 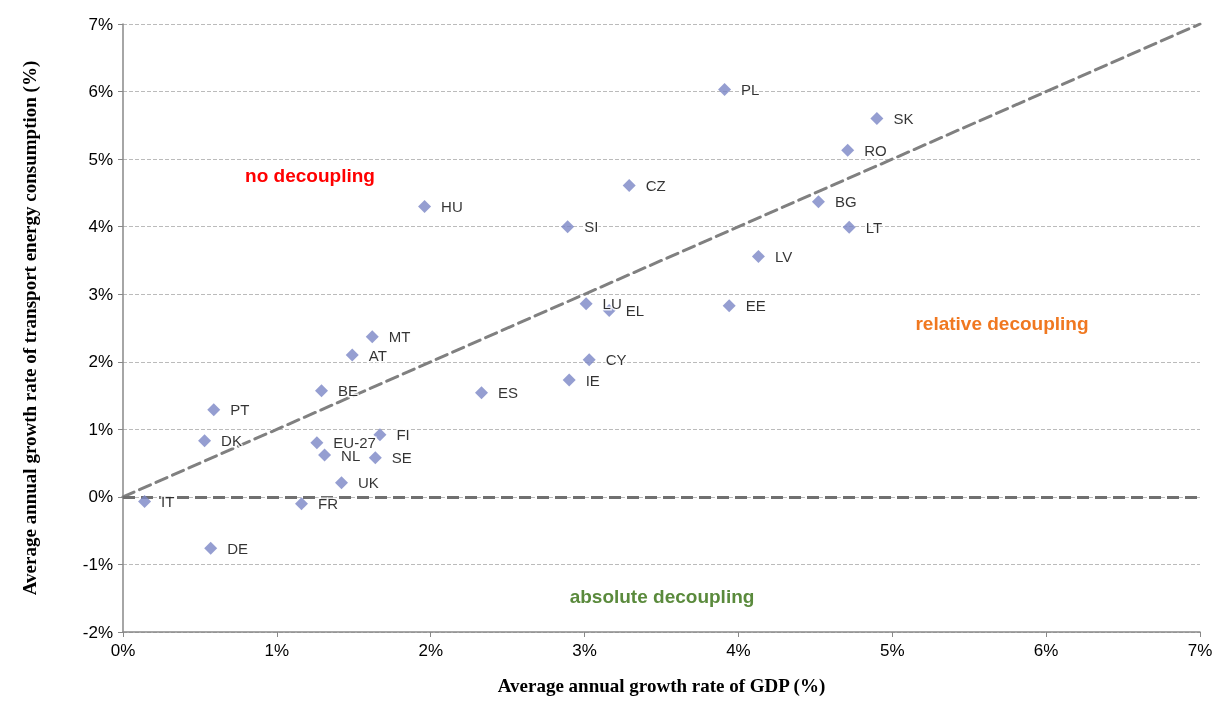 What do you see at coordinates (430, 650) in the screenshot?
I see `x-tick-label: 2%` at bounding box center [430, 650].